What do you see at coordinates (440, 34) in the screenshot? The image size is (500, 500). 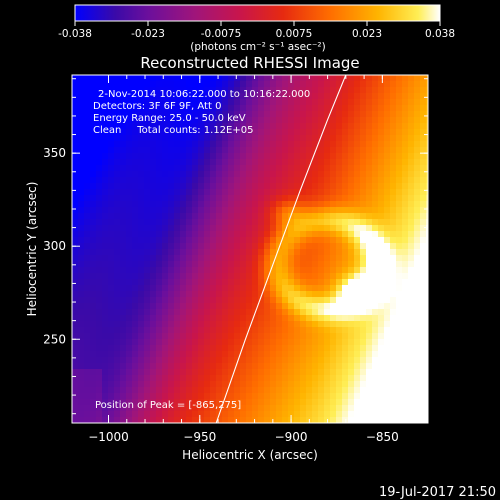 I see `colorbar-tick-label: 0.038` at bounding box center [440, 34].